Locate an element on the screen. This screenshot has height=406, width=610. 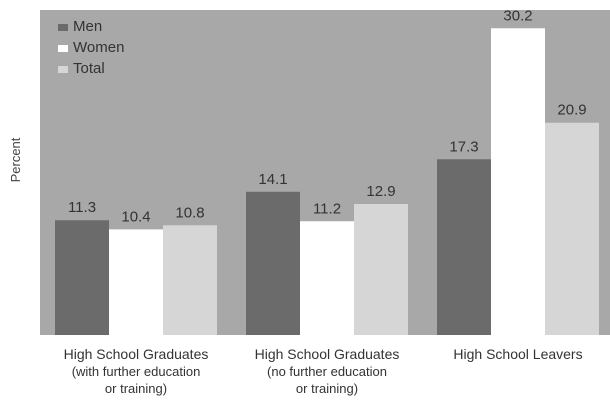
category-label-2-line-3: or training) is located at coordinates (327, 388).